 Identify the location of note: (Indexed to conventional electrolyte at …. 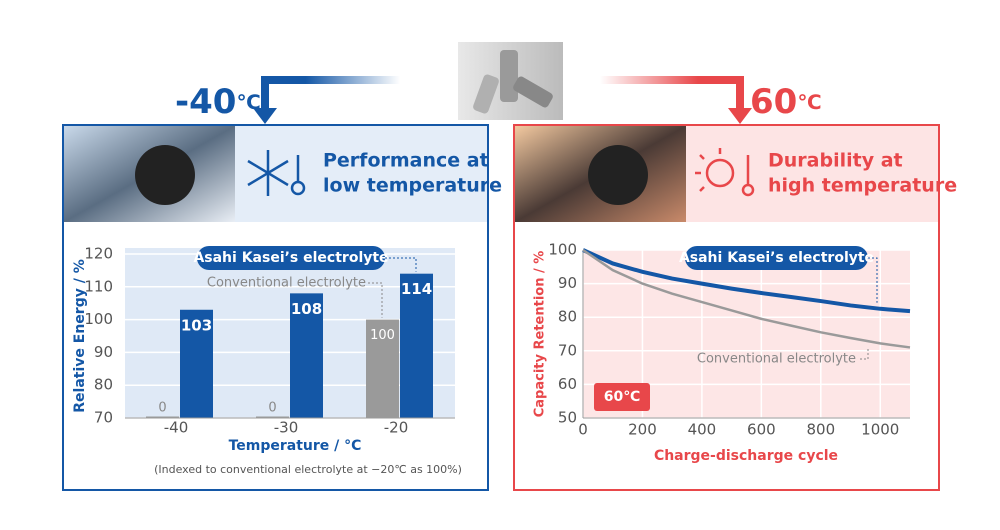
(308, 469).